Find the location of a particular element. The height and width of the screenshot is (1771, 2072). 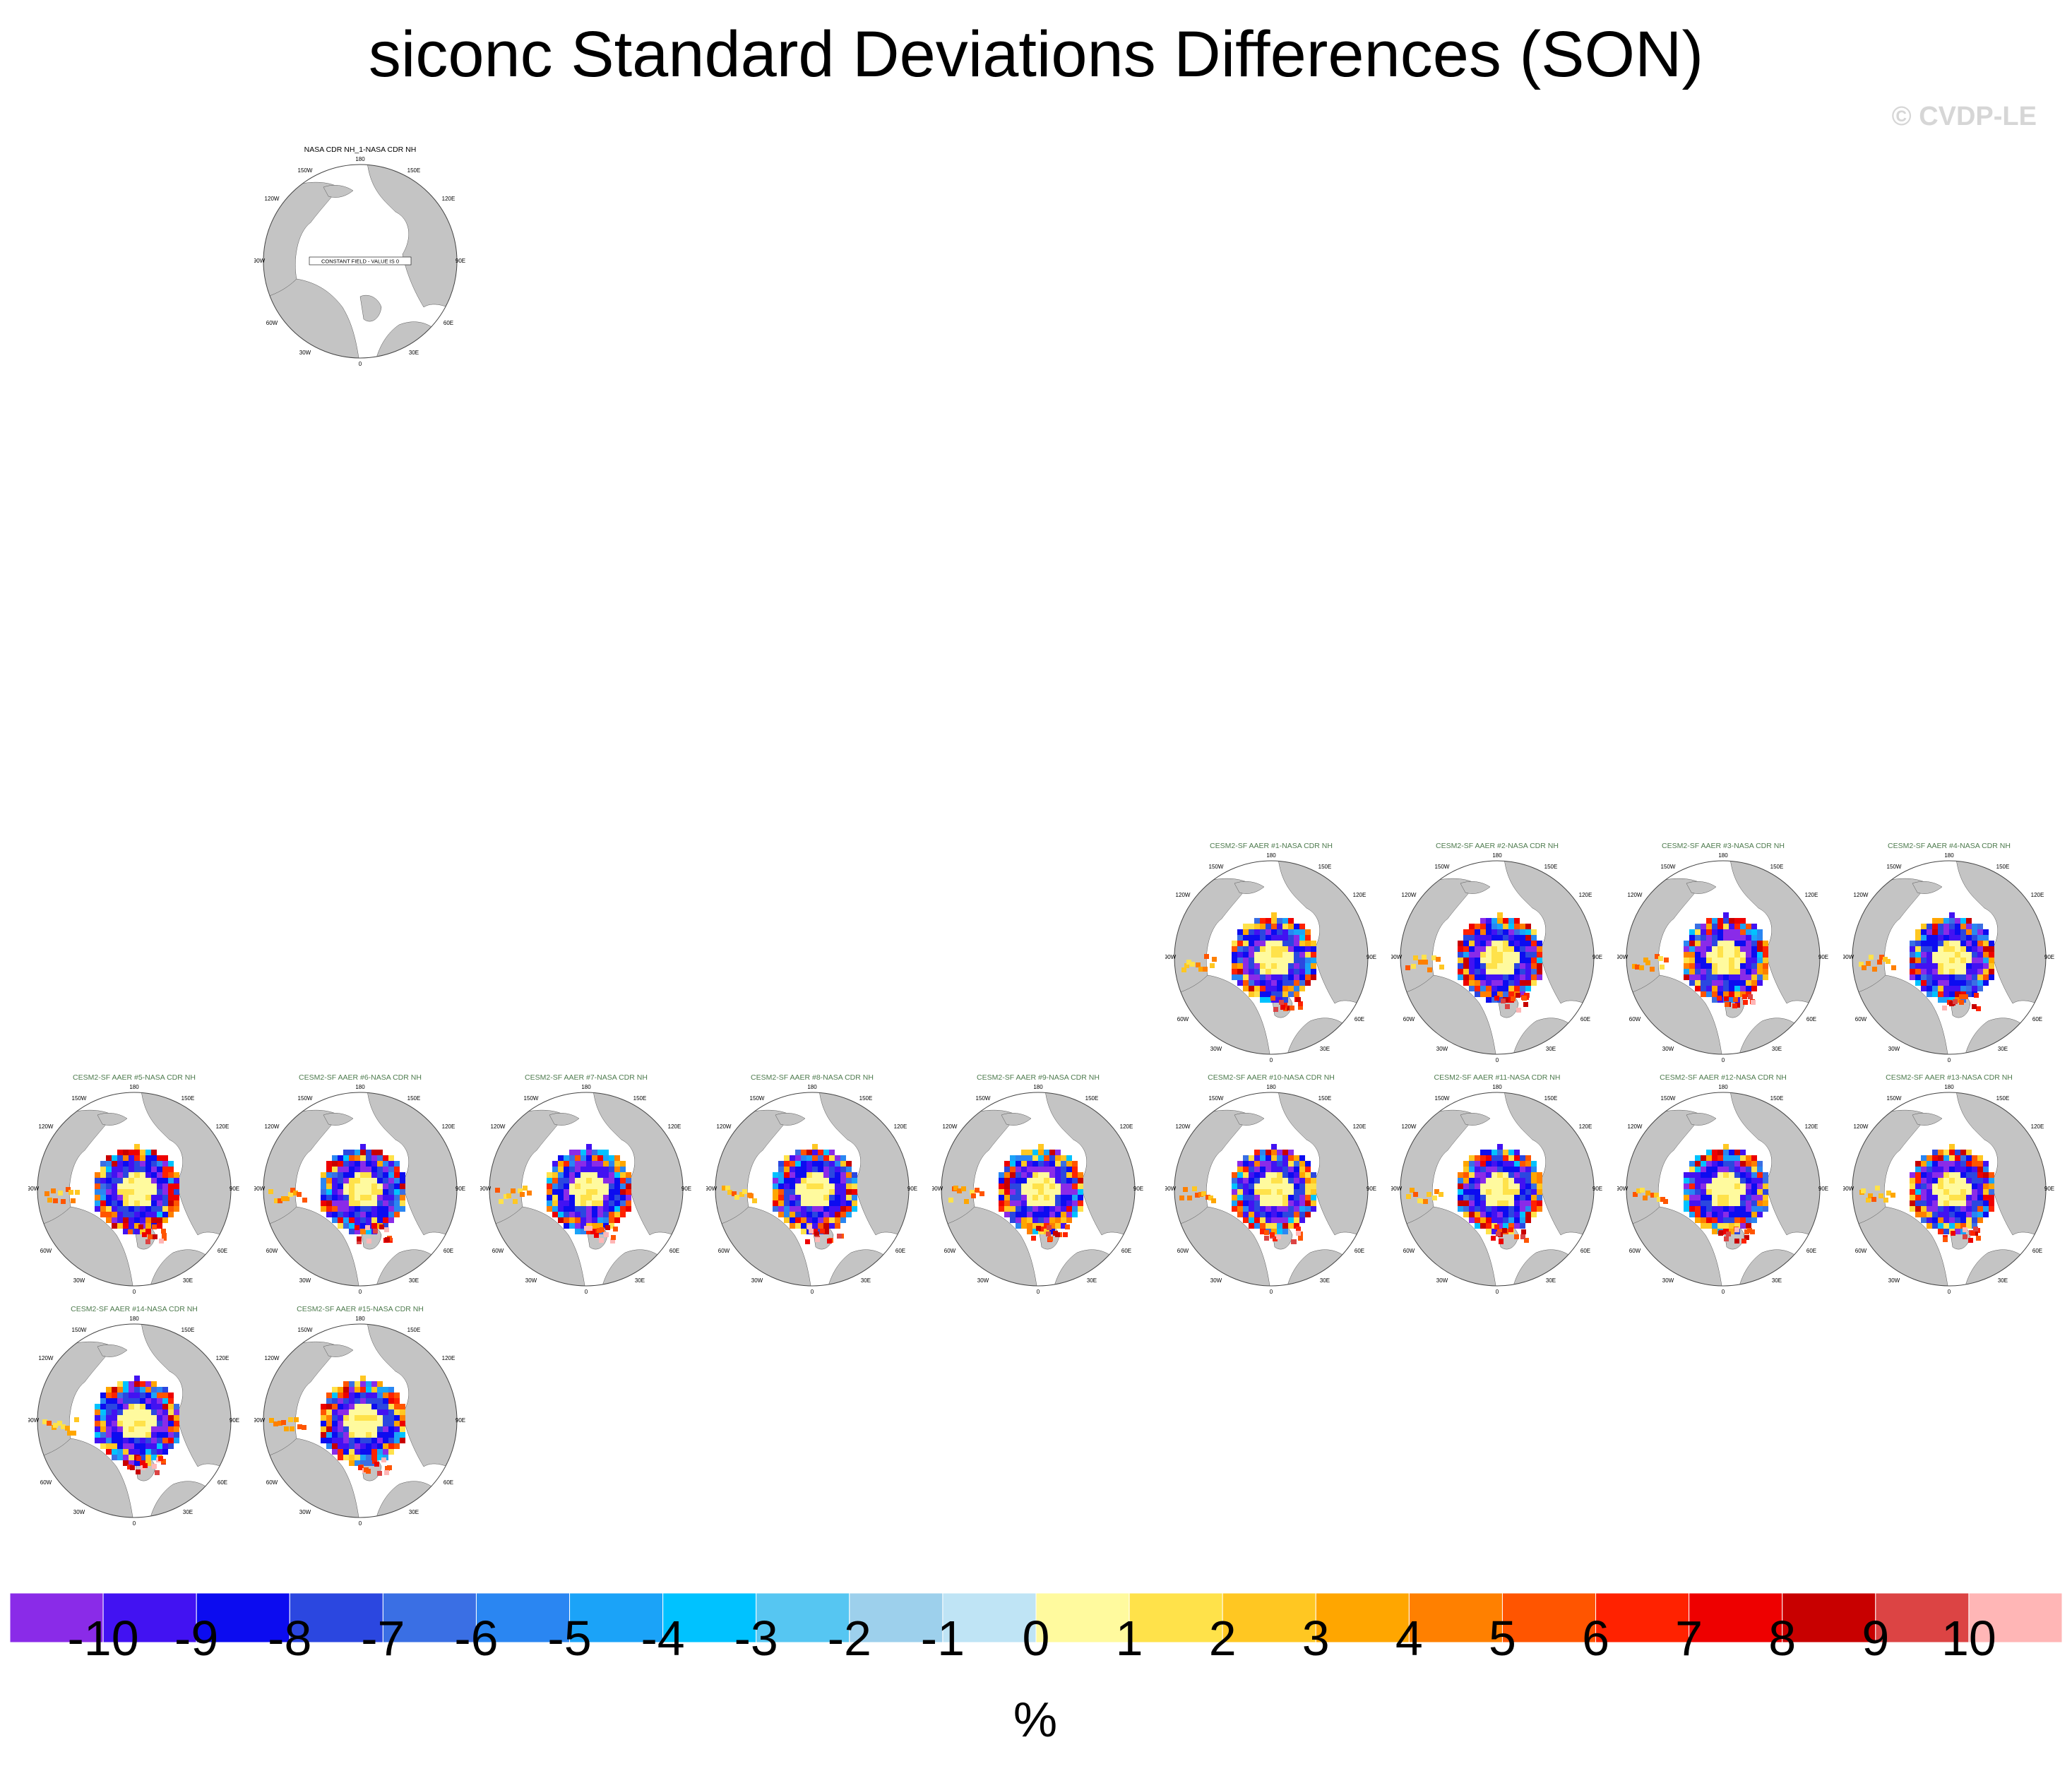

panel-title: CESM2-SF AAER #2-NASA CDR NH is located at coordinates (1497, 846).